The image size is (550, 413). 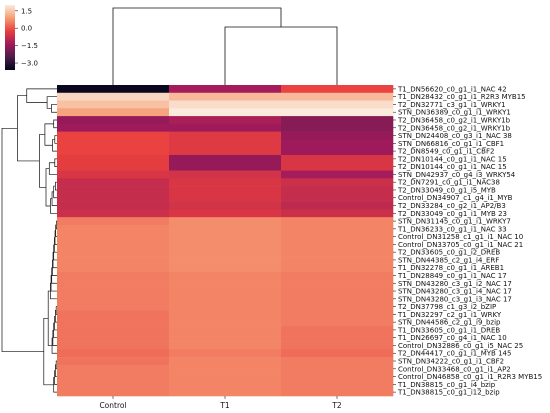 I want to click on column-labels: Control T1 T2, so click(x=220, y=403).